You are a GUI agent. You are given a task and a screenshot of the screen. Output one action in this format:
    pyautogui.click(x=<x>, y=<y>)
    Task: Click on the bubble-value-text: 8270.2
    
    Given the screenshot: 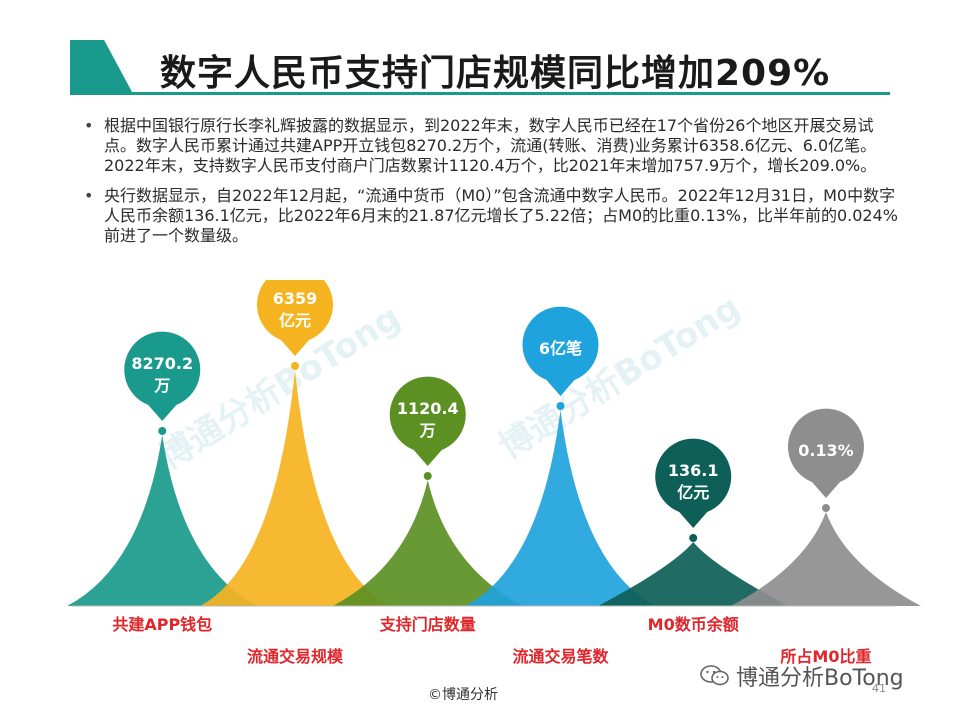 What is the action you would take?
    pyautogui.click(x=162, y=363)
    